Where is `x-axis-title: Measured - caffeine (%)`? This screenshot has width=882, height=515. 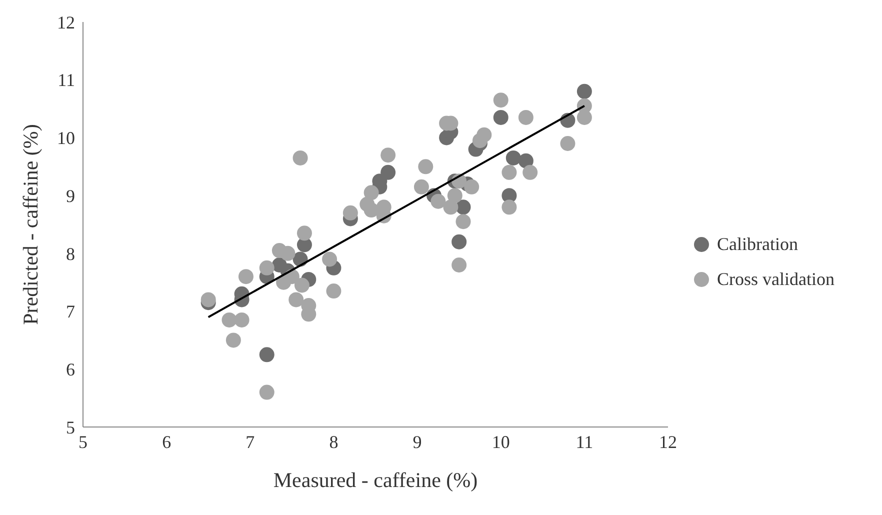 x-axis-title: Measured - caffeine (%) is located at coordinates (375, 480).